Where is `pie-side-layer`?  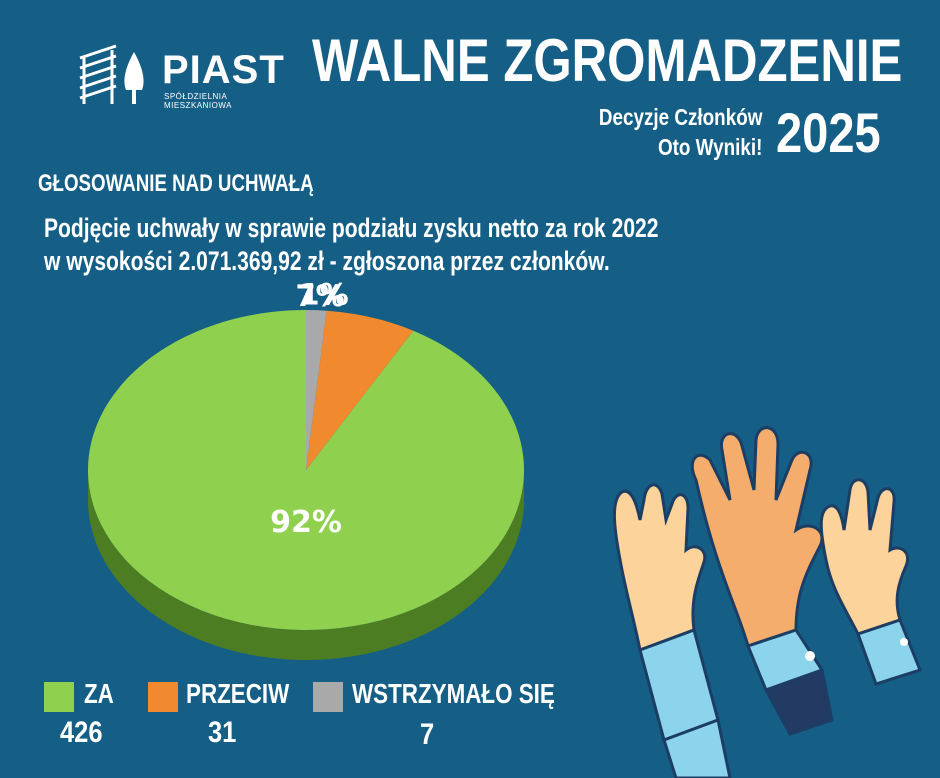
pie-side-layer is located at coordinates (306, 565).